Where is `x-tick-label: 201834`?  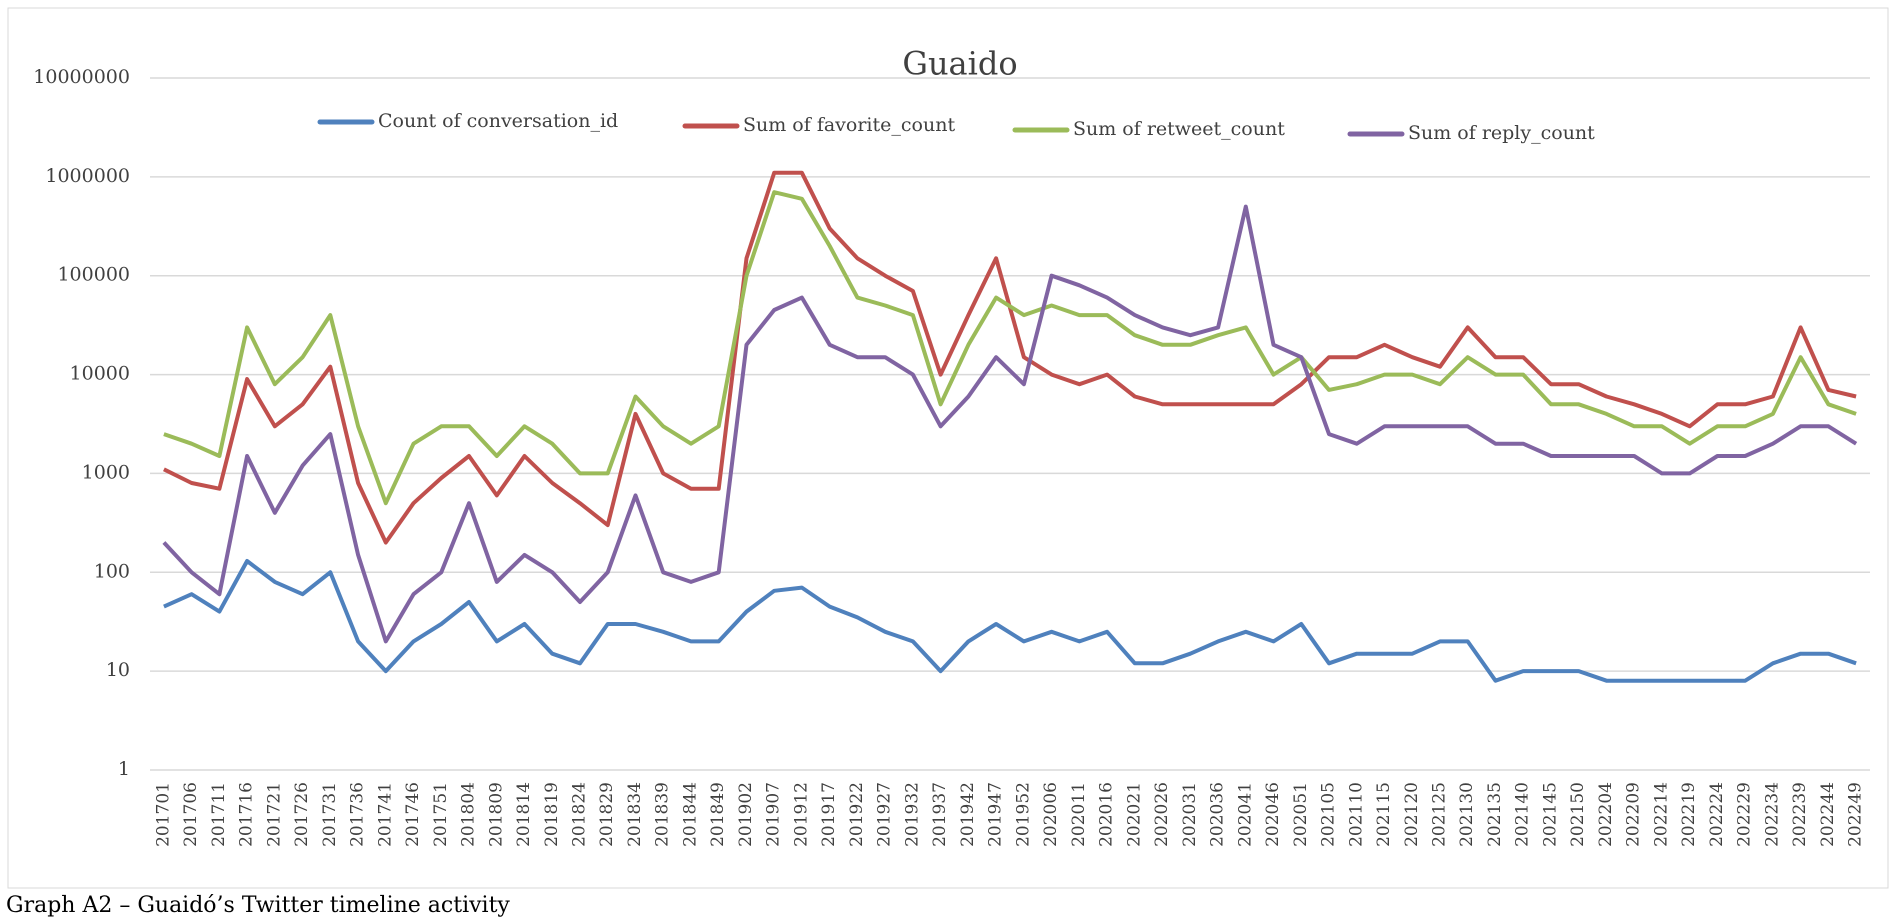 x-tick-label: 201834 is located at coordinates (635, 814).